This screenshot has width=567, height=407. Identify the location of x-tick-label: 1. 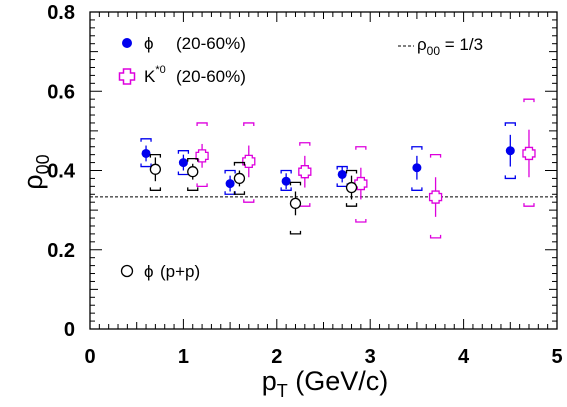
(183, 357).